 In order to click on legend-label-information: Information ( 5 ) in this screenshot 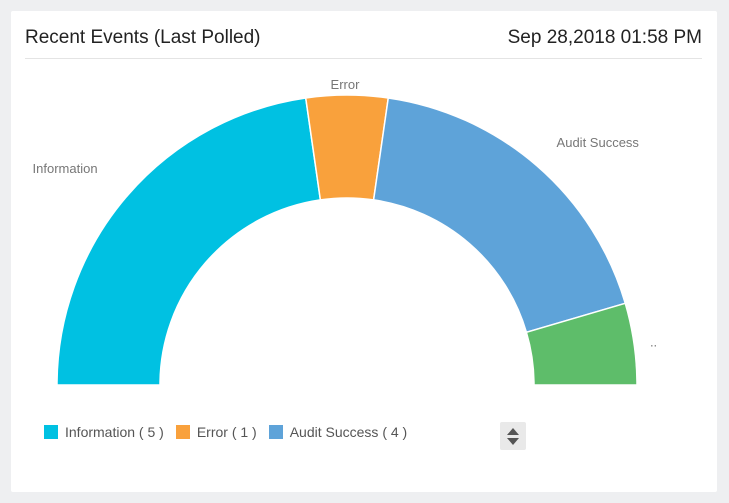, I will do `click(114, 432)`.